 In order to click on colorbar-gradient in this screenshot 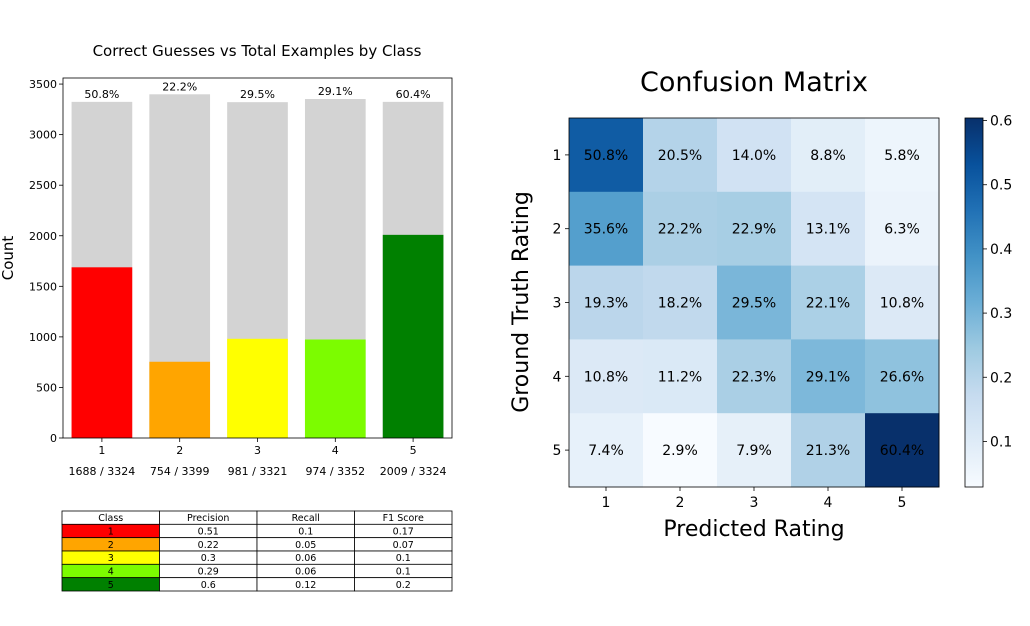, I will do `click(974, 302)`.